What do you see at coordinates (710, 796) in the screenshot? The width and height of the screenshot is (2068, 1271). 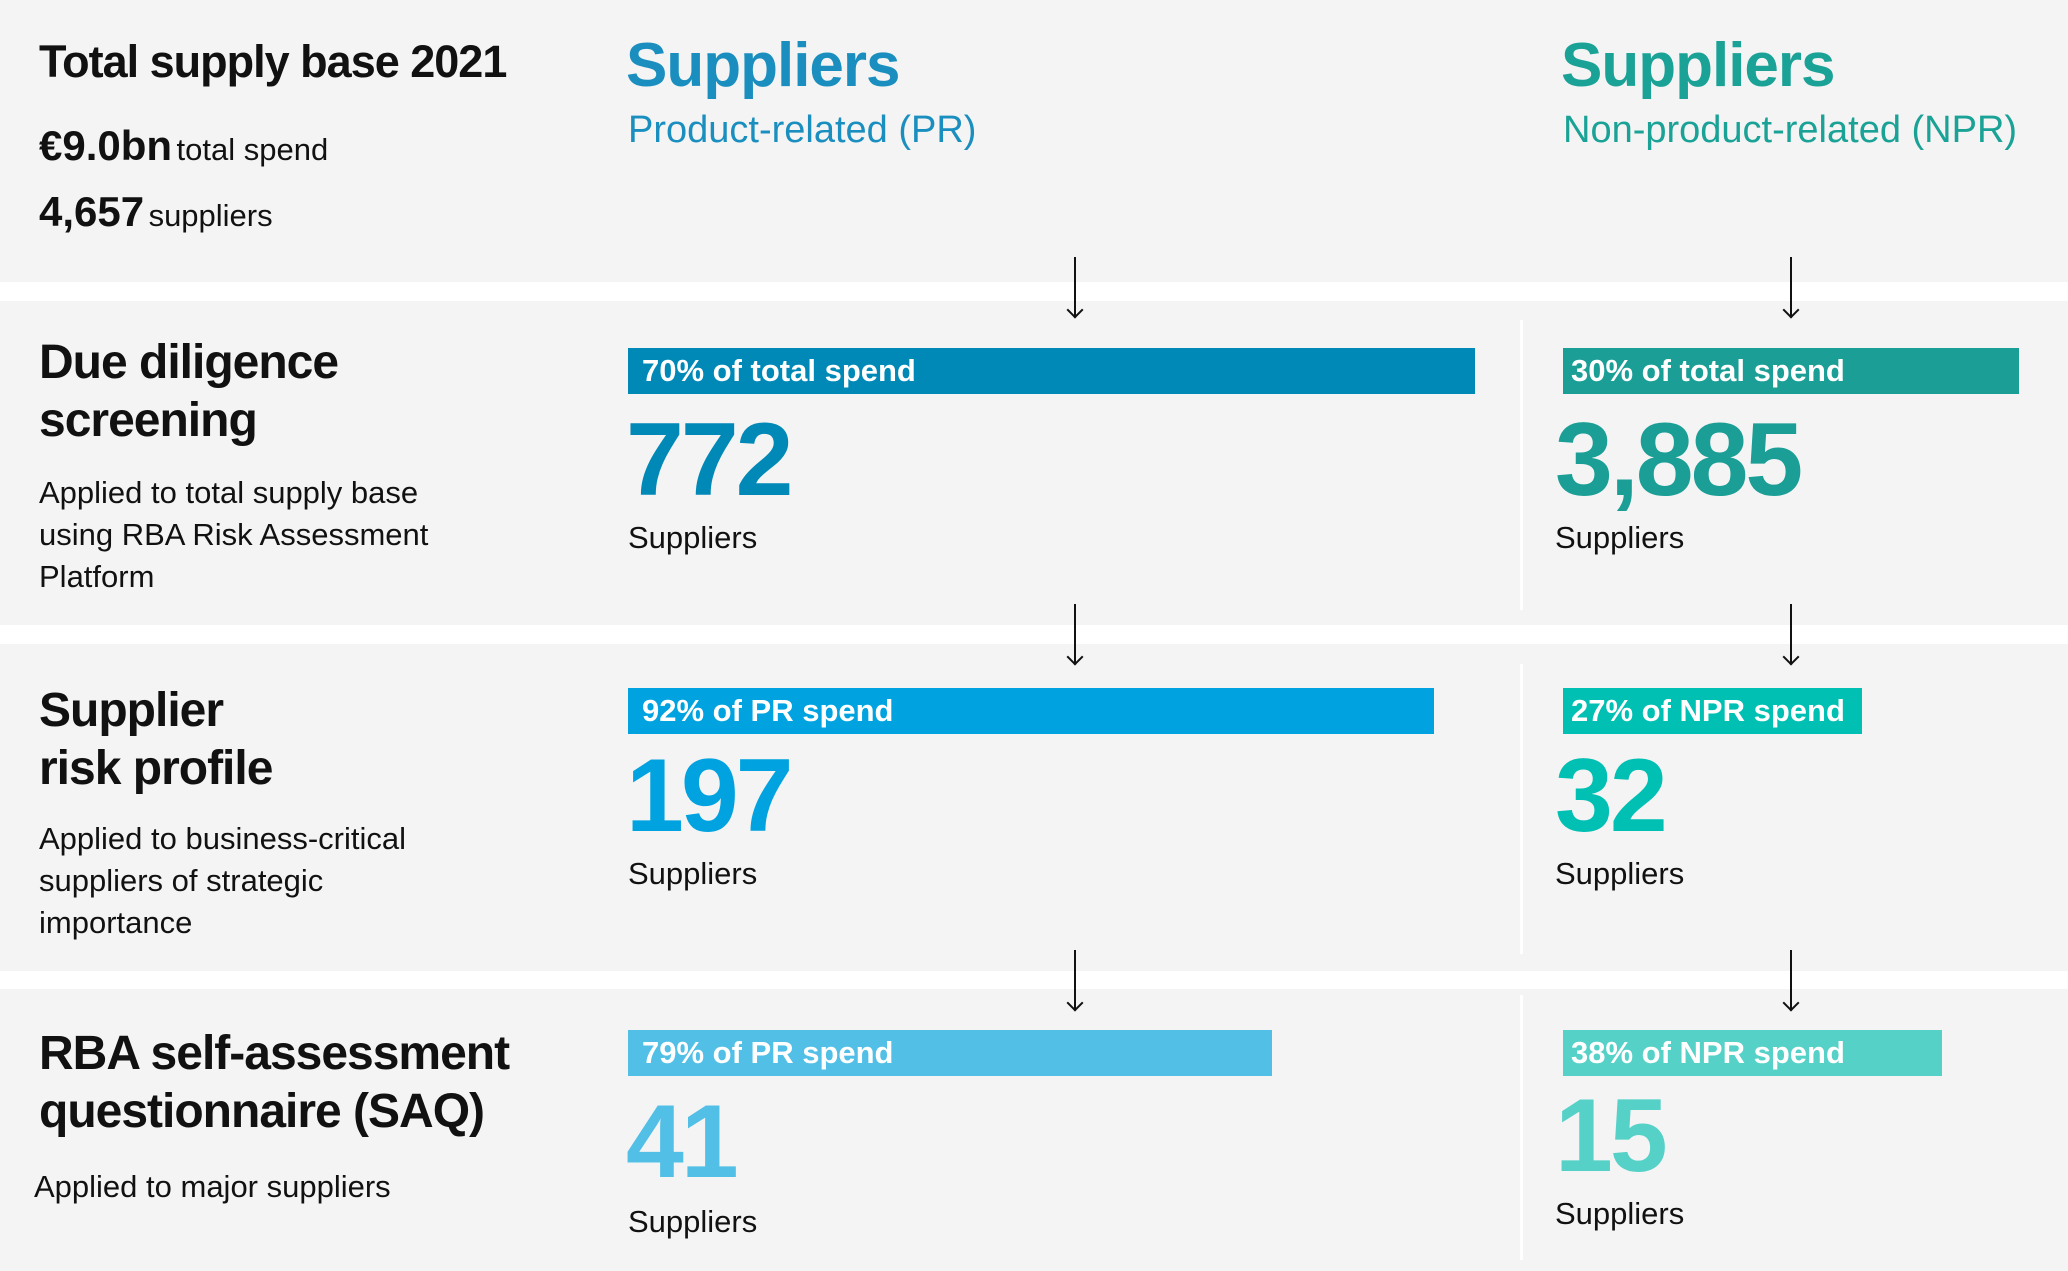 I see `pr-supplier-count: 197` at bounding box center [710, 796].